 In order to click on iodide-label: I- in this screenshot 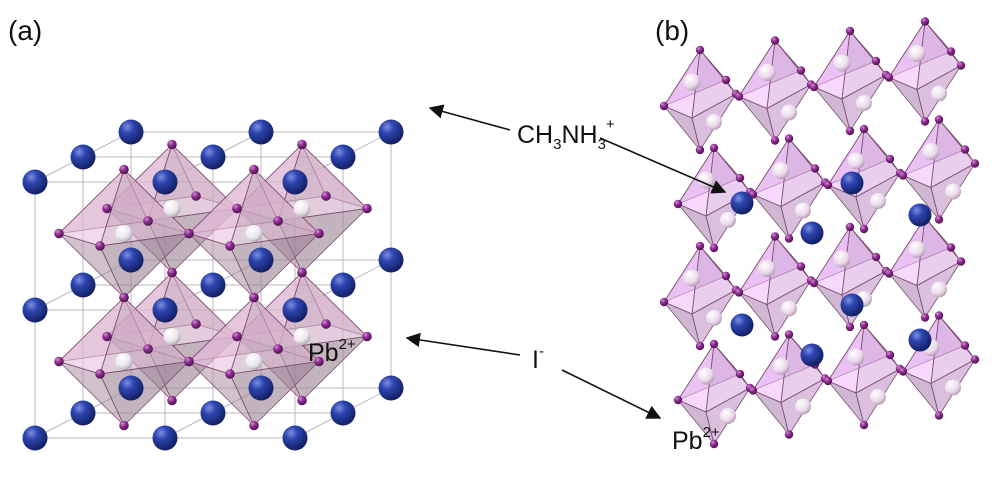, I will do `click(538, 358)`.